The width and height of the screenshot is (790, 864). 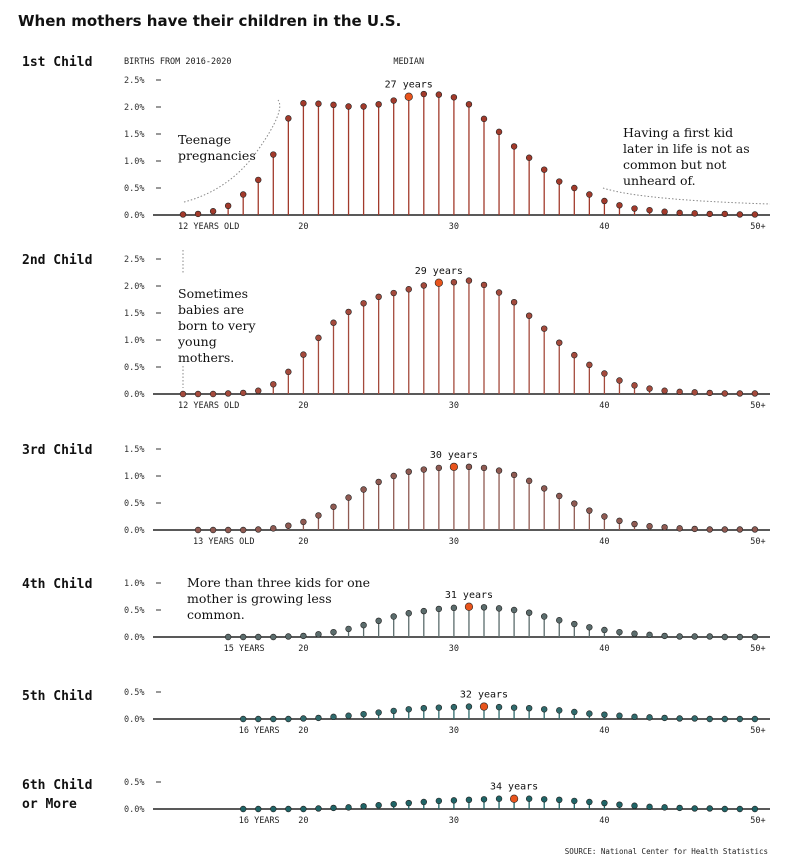 I want to click on y-tick-label: 0.0%, so click(x=134, y=395).